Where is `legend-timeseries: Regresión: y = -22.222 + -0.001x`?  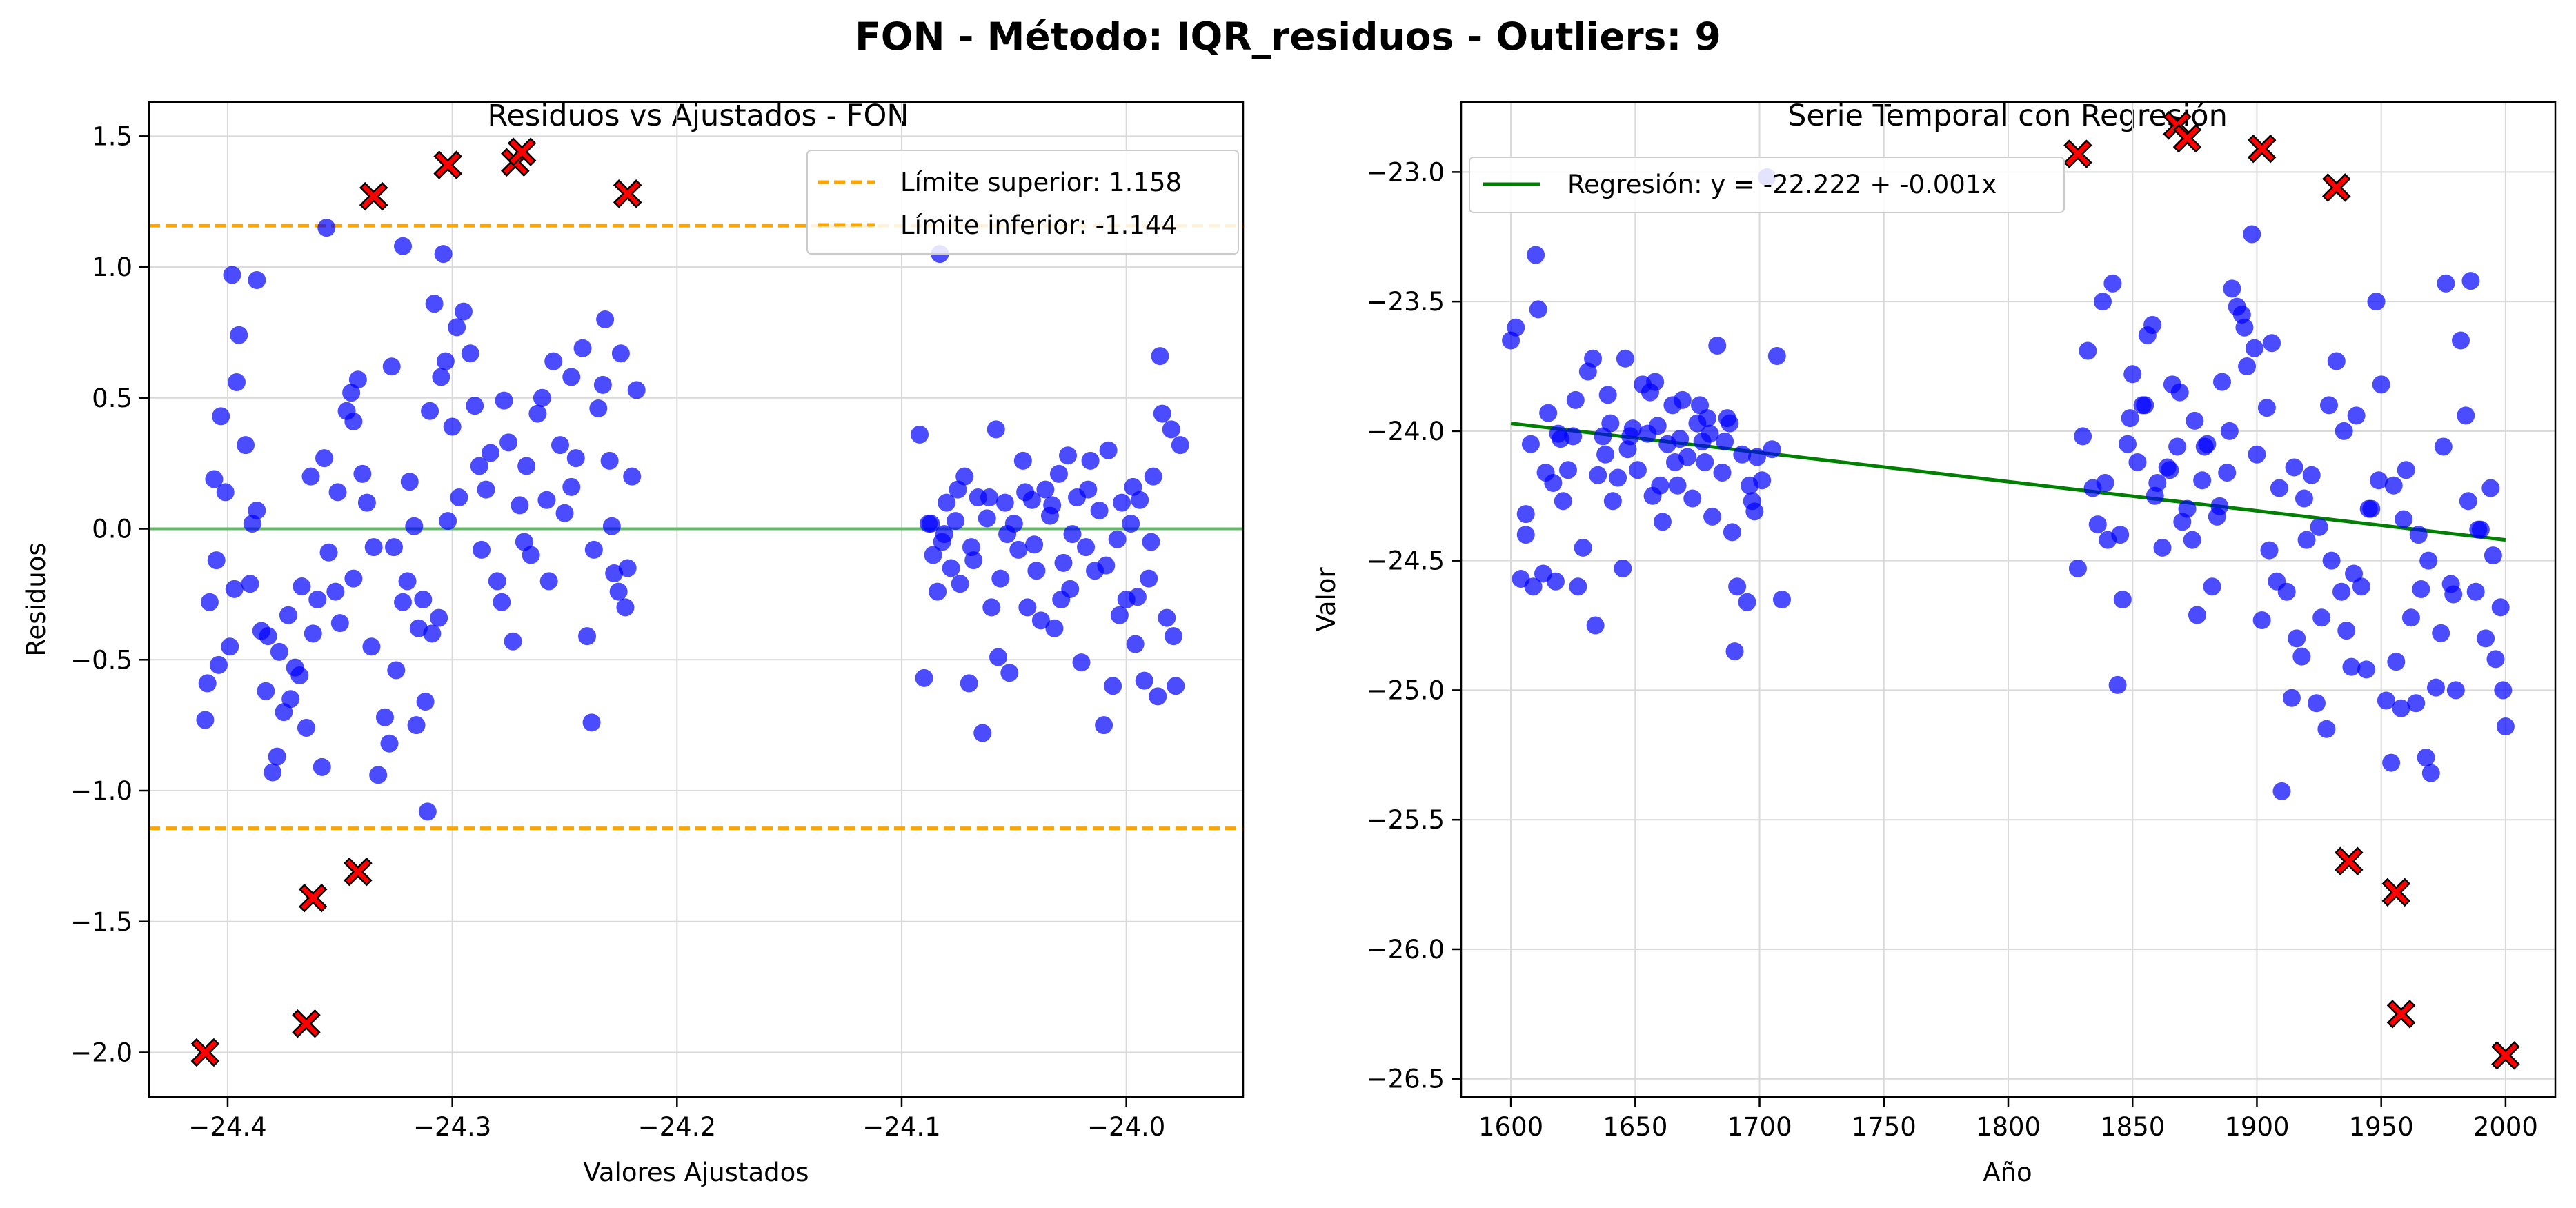
legend-timeseries: Regresión: y = -22.222 + -0.001x is located at coordinates (1767, 185).